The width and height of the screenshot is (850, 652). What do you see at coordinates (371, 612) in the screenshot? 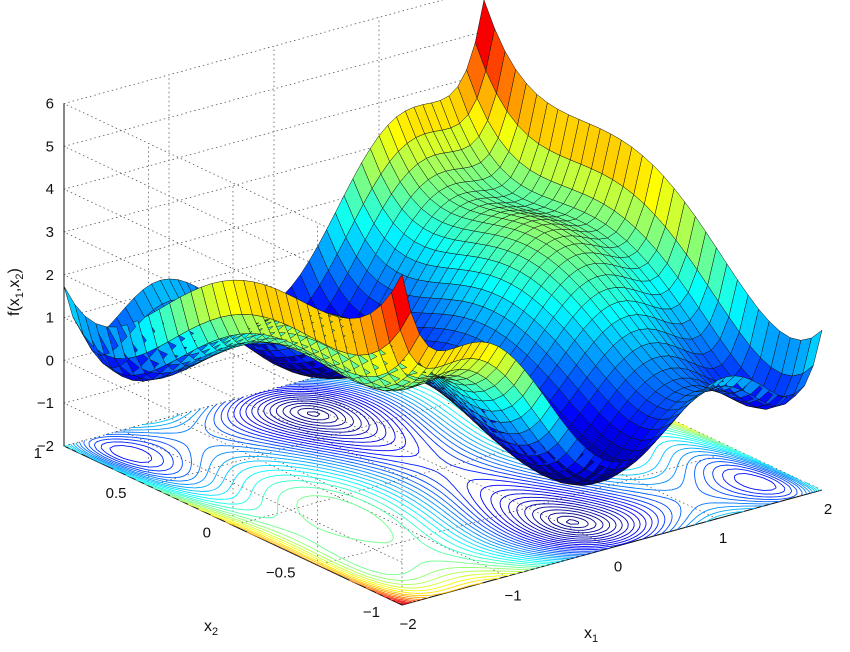
I see `x2-tick-label: −1` at bounding box center [371, 612].